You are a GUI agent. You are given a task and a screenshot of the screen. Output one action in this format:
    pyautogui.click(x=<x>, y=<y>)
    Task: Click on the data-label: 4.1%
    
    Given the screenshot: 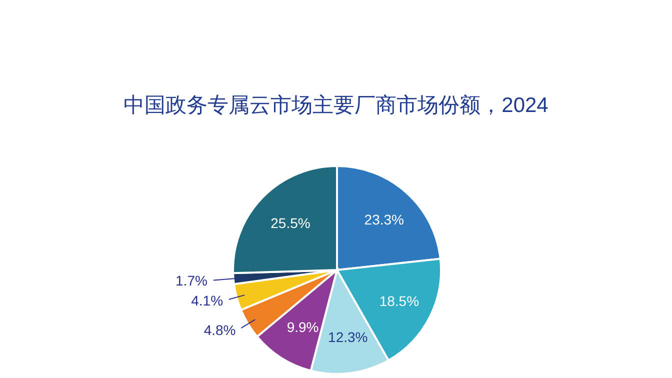 What is the action you would take?
    pyautogui.click(x=207, y=300)
    